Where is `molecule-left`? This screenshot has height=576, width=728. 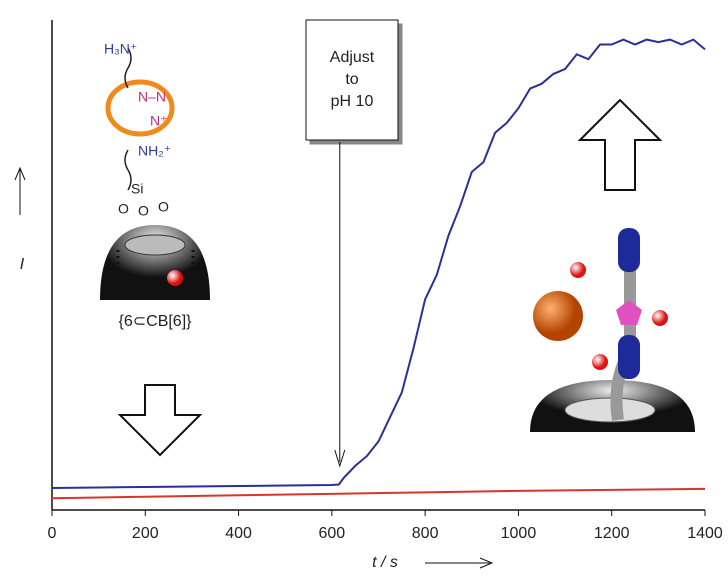 molecule-left is located at coordinates (155, 173).